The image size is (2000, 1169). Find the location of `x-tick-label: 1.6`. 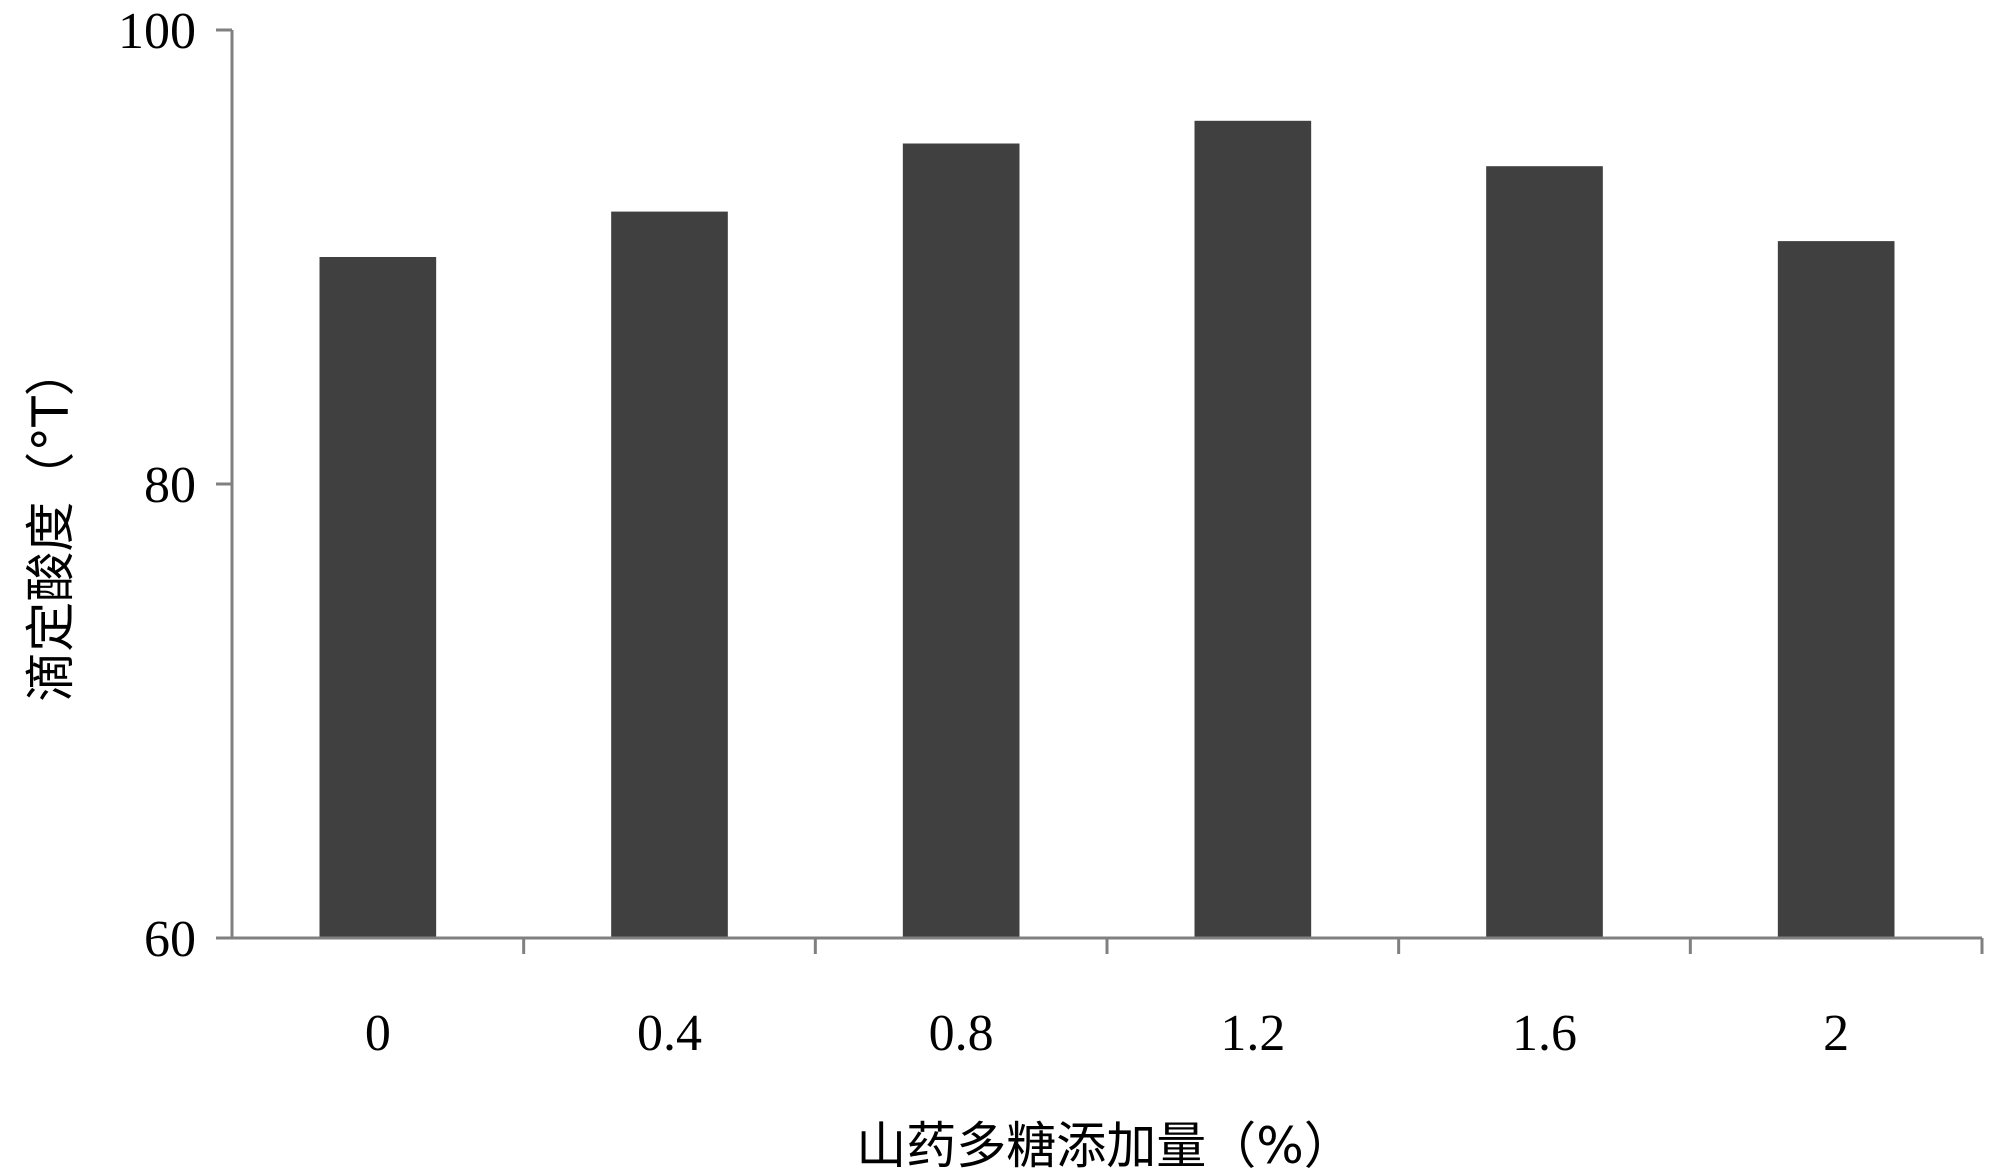

x-tick-label: 1.6 is located at coordinates (1544, 1033).